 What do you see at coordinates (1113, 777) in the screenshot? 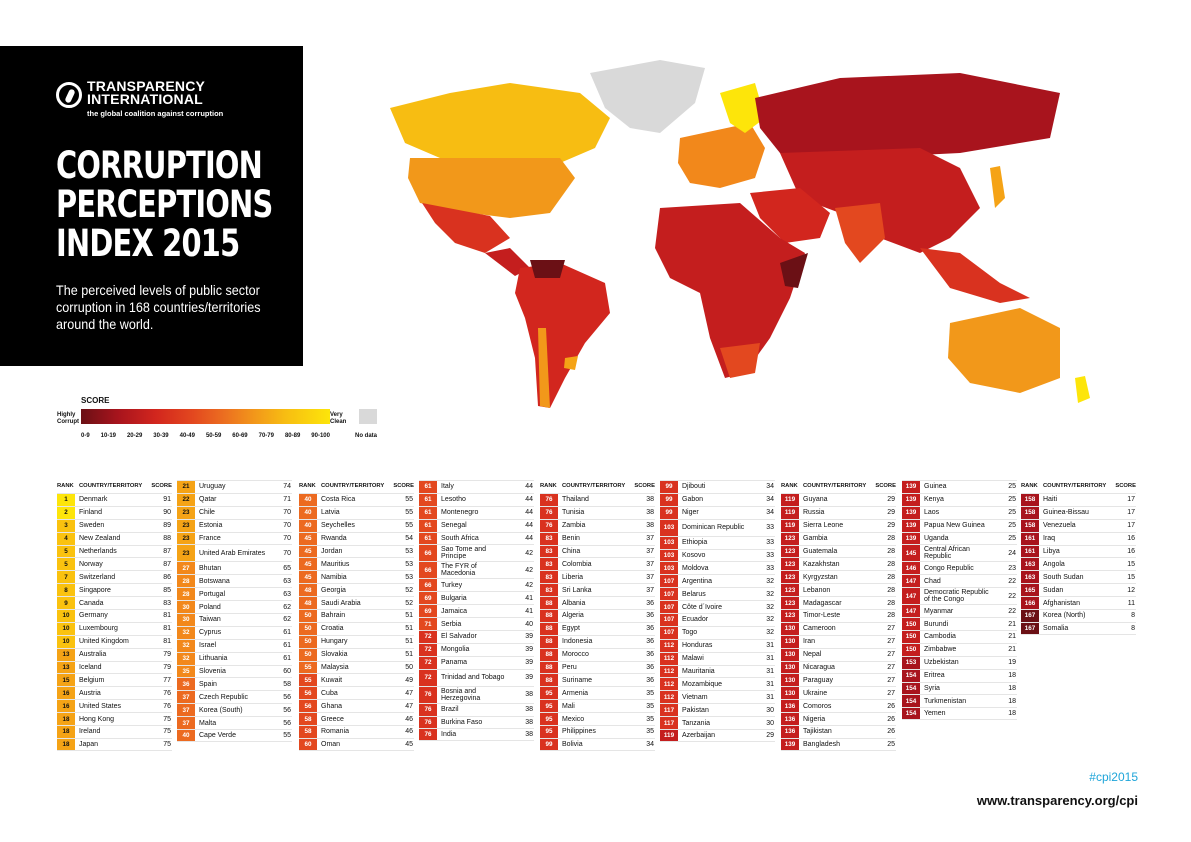
I see `hashtag: #cpi2015` at bounding box center [1113, 777].